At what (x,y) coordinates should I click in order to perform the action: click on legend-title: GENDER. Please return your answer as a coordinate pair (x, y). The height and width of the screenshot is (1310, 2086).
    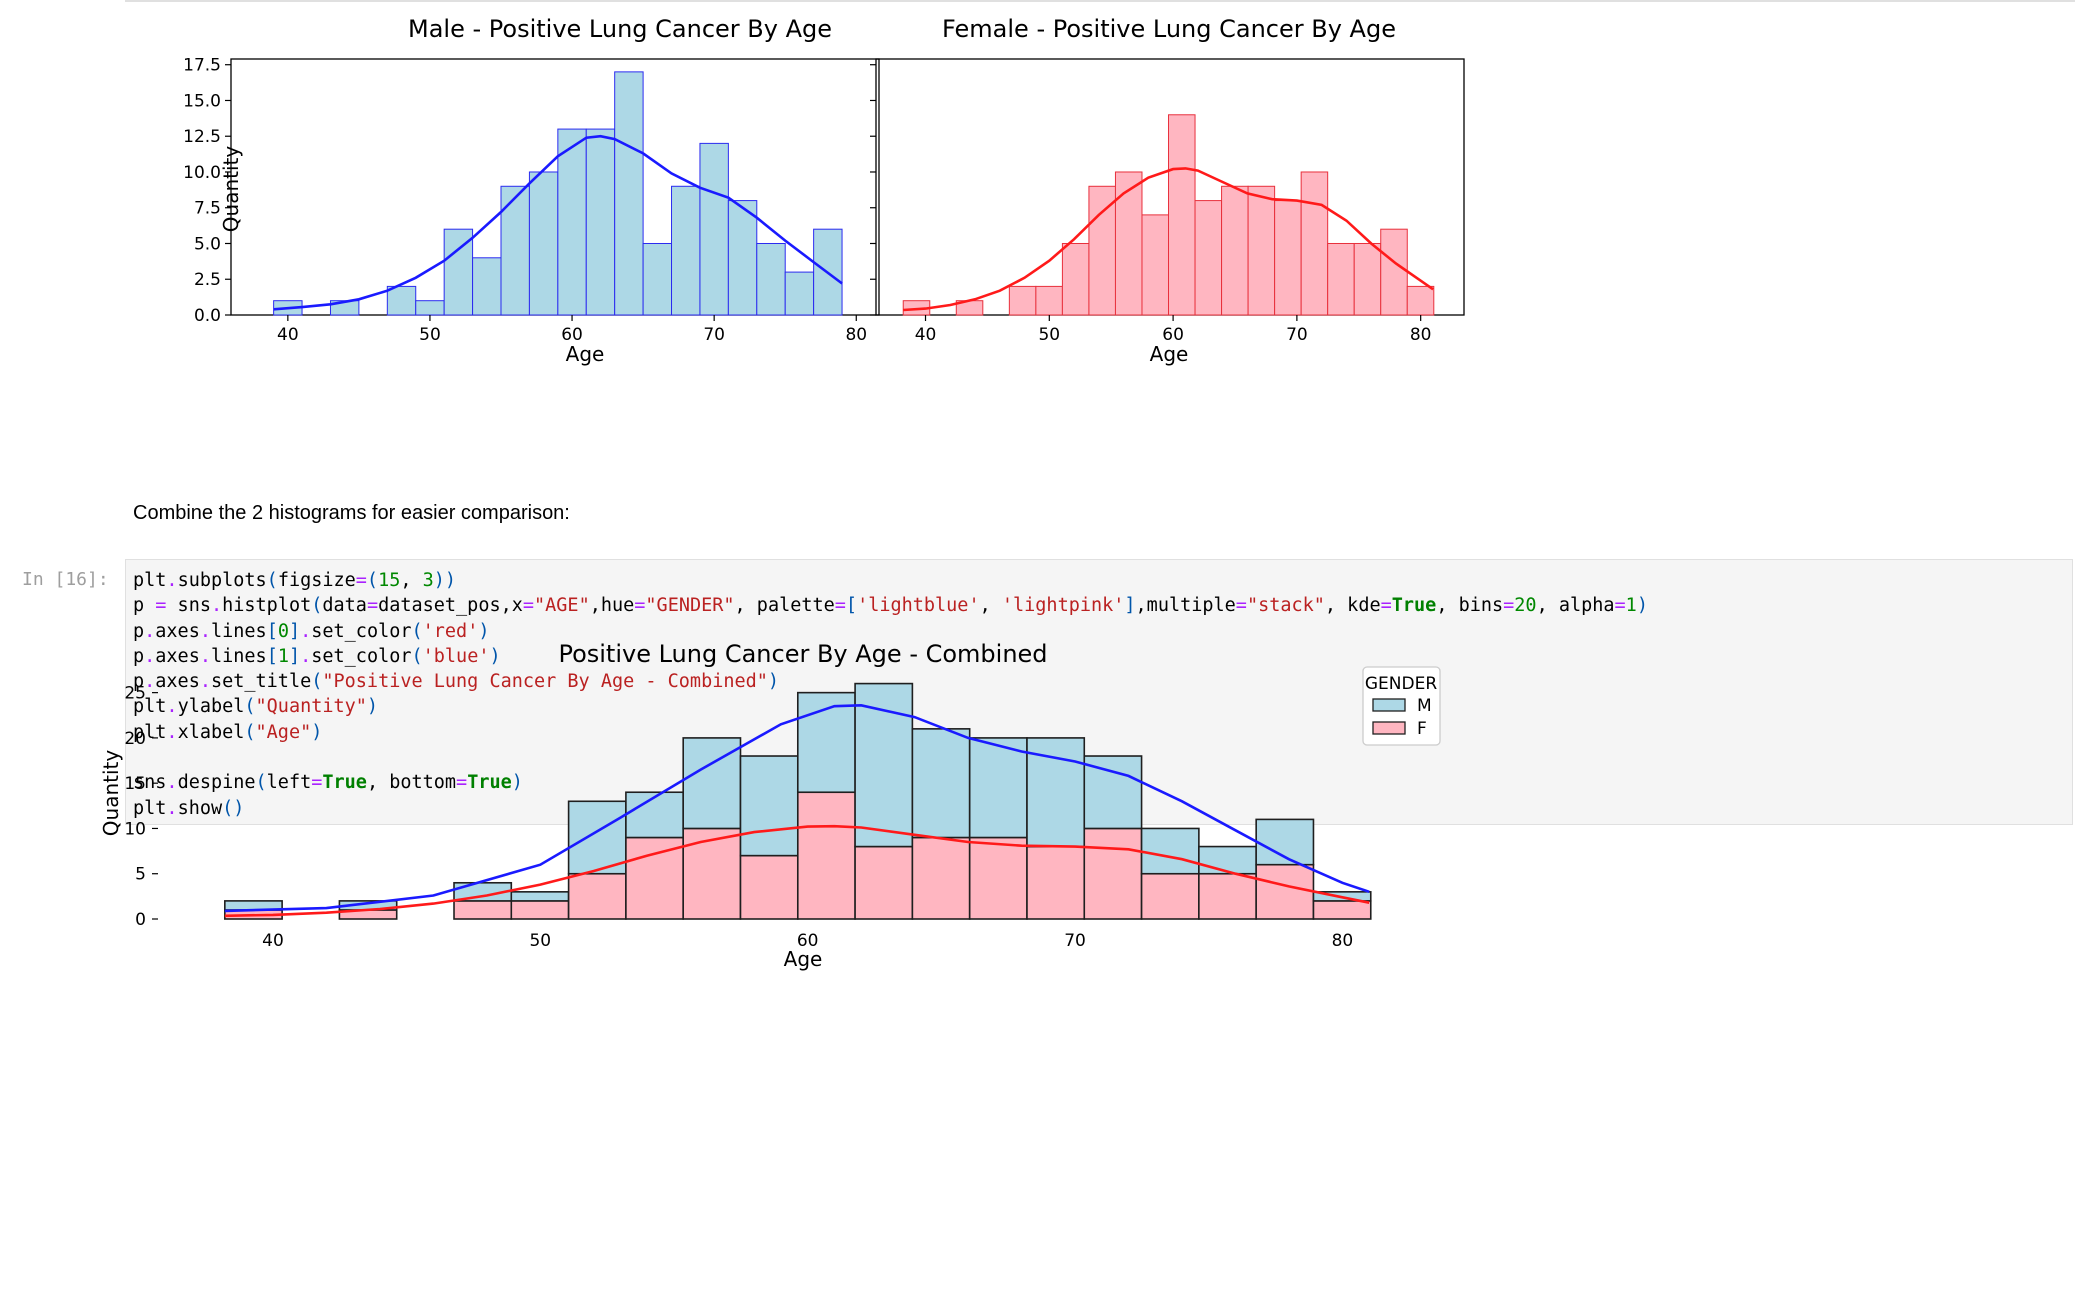
    Looking at the image, I should click on (1401, 684).